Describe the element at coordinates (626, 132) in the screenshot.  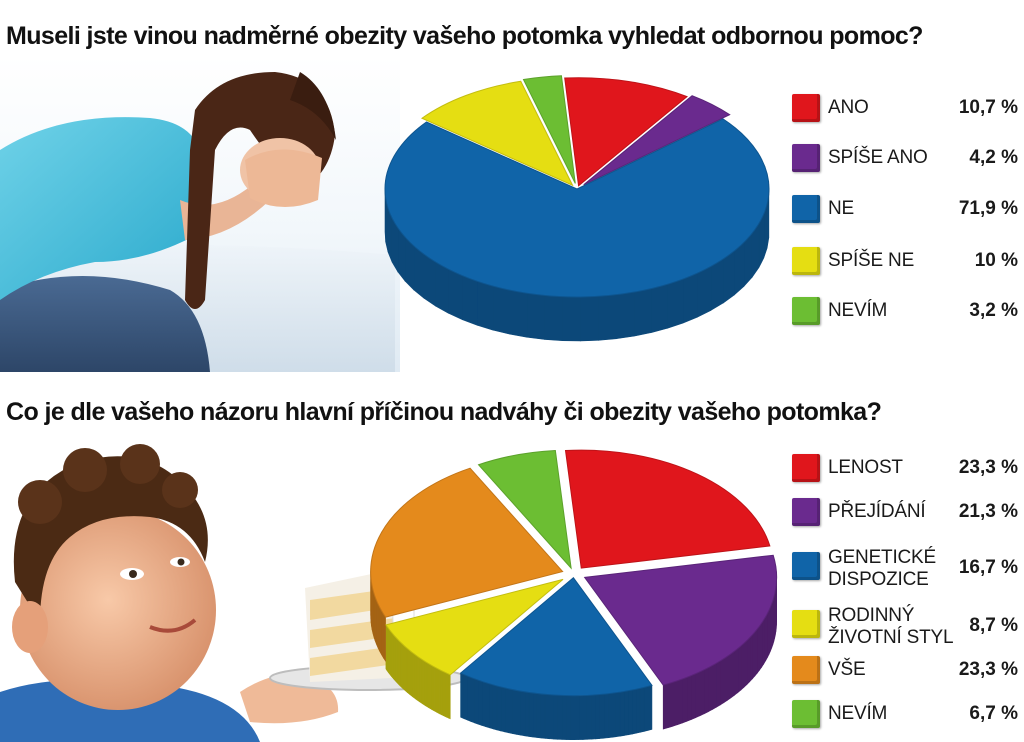
I see `pie-slice-ano` at that location.